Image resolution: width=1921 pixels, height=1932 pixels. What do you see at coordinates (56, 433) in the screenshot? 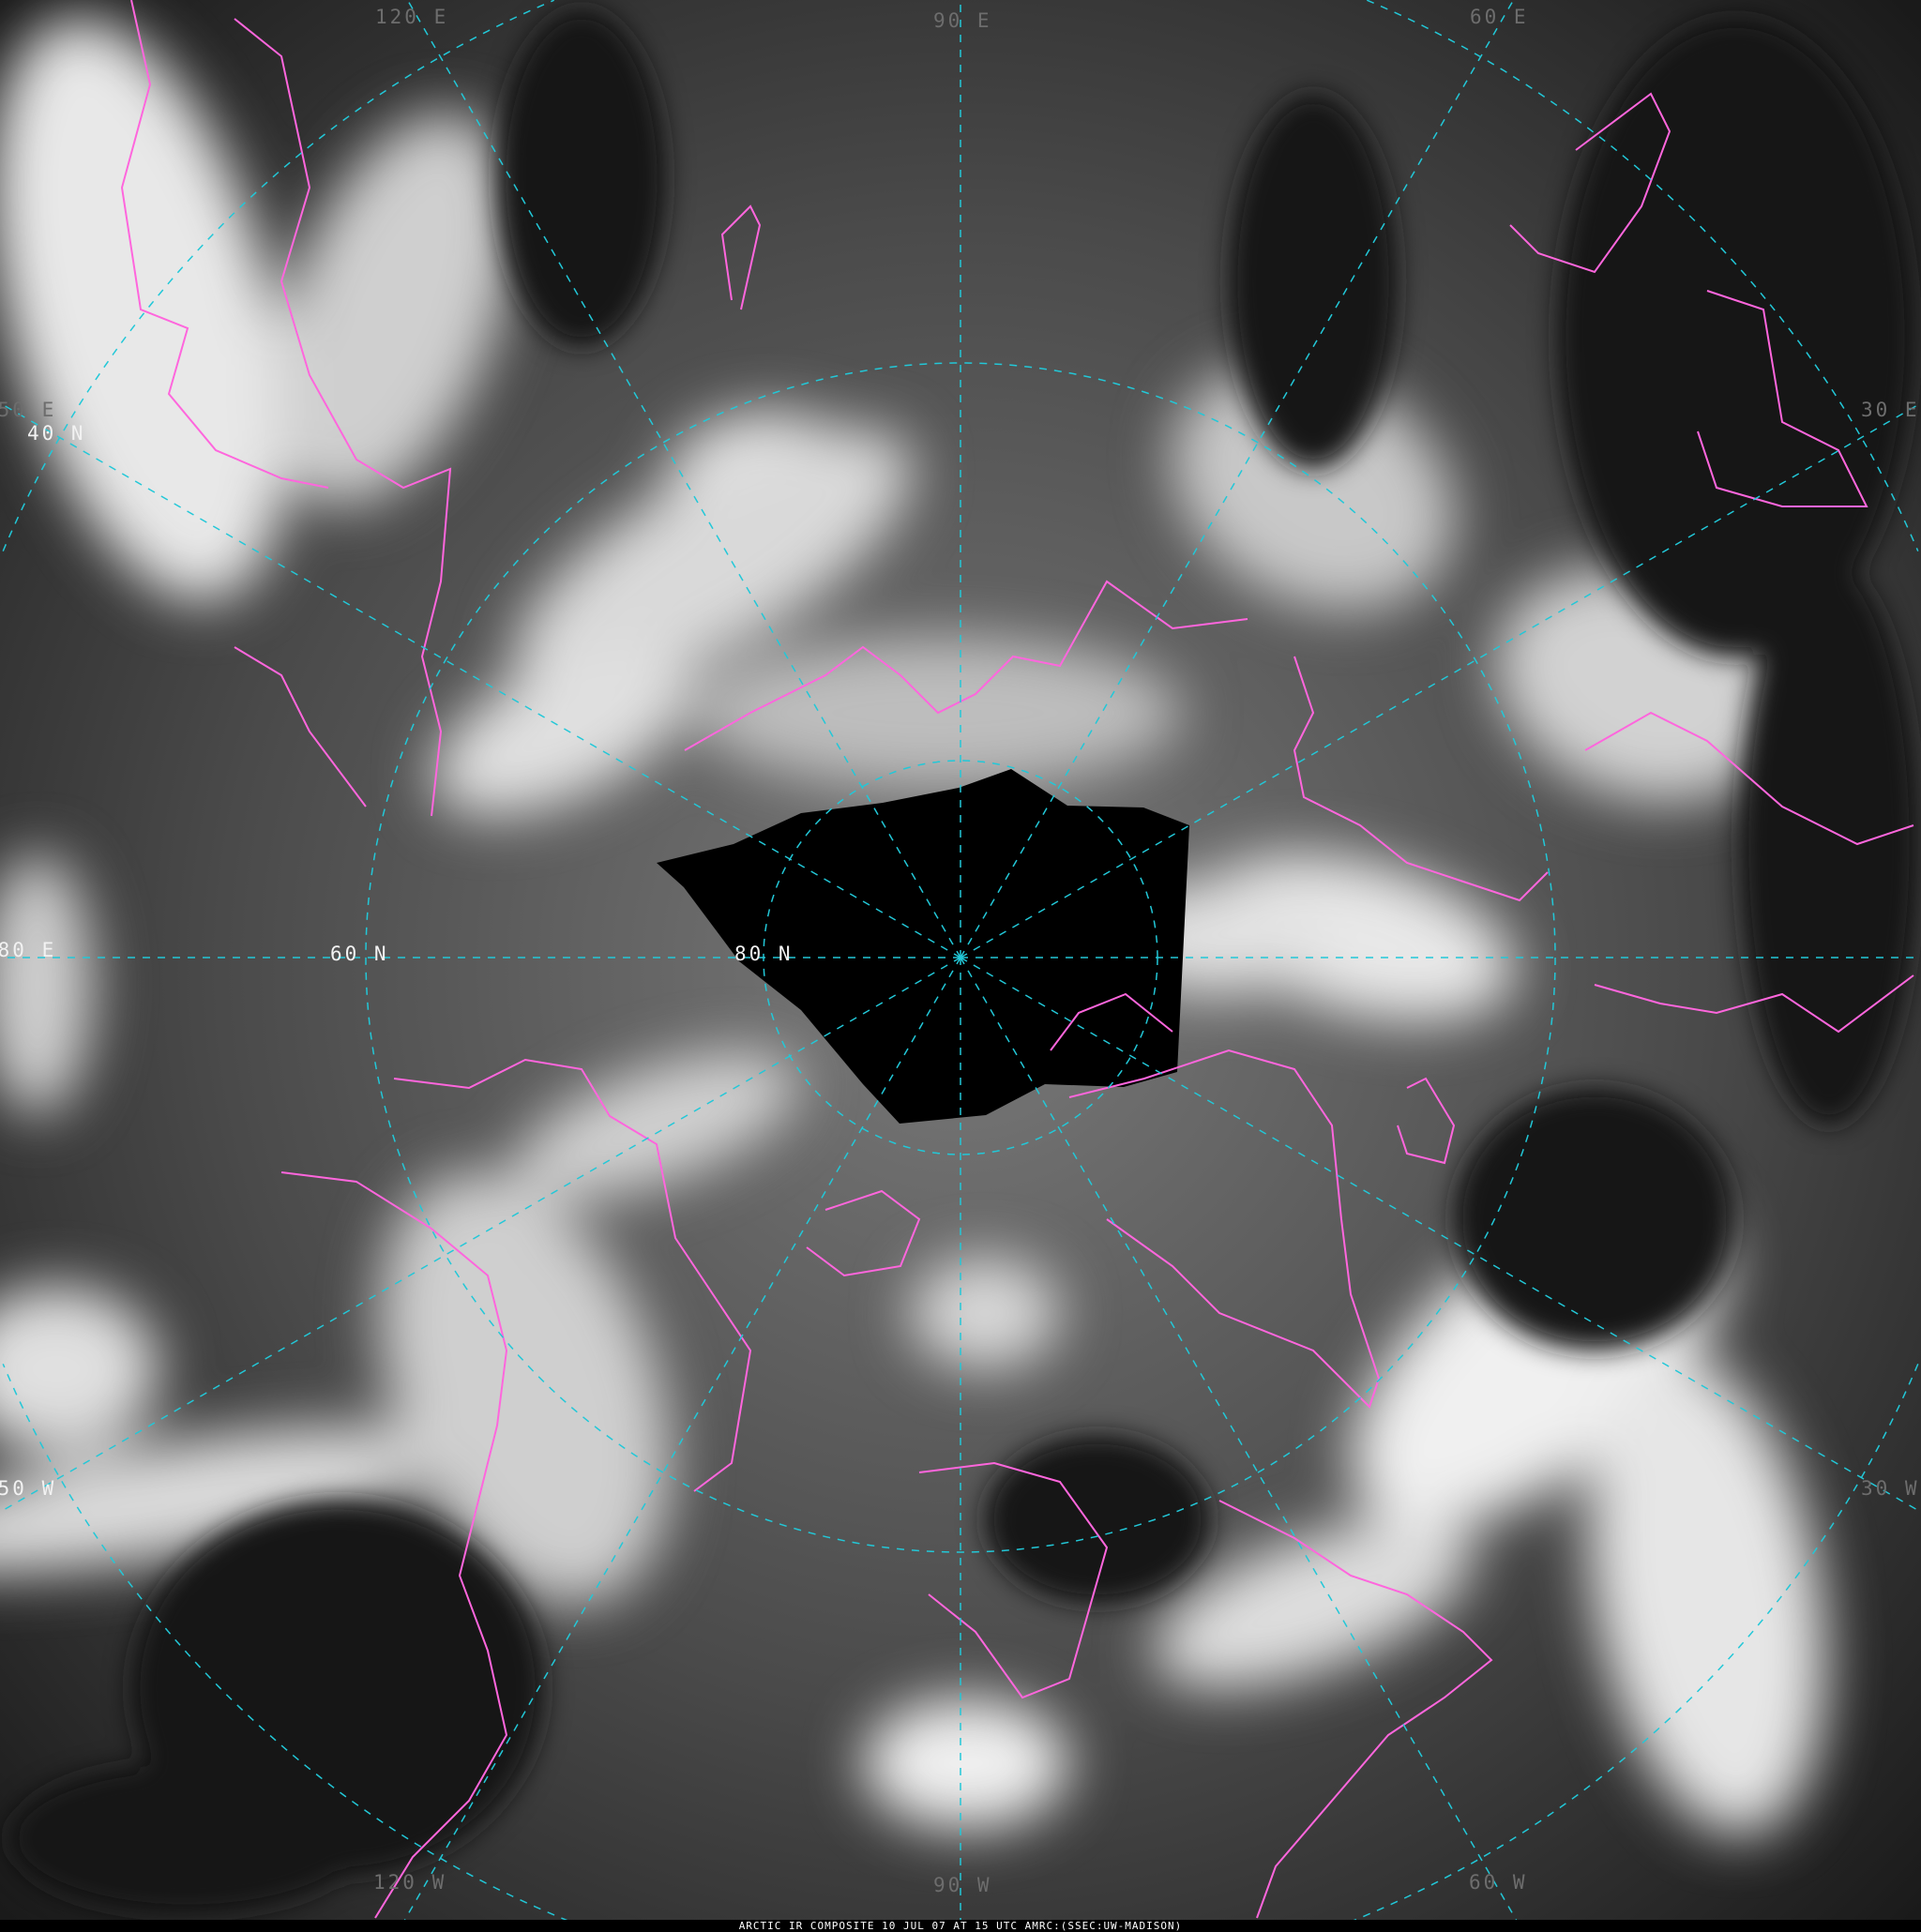
I see `label-40n: 40 N` at bounding box center [56, 433].